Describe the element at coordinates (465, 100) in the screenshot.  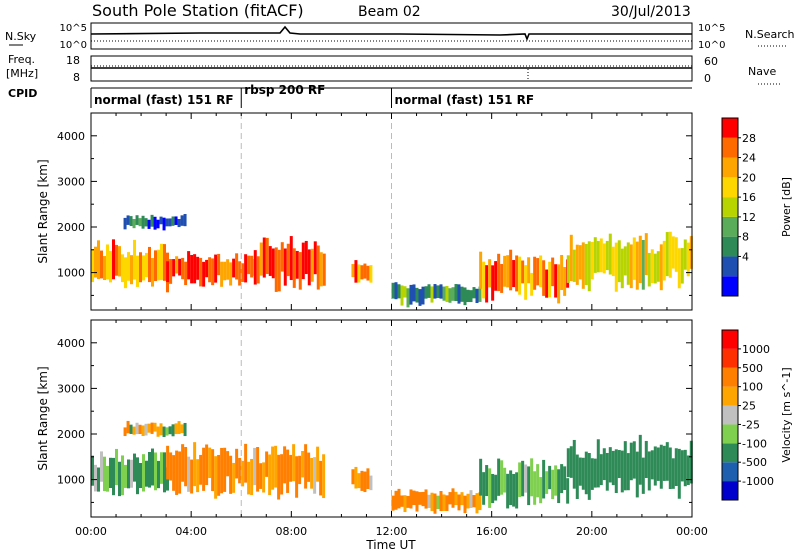
I see `cpid-segment-label: normal (fast) 151 RF` at that location.